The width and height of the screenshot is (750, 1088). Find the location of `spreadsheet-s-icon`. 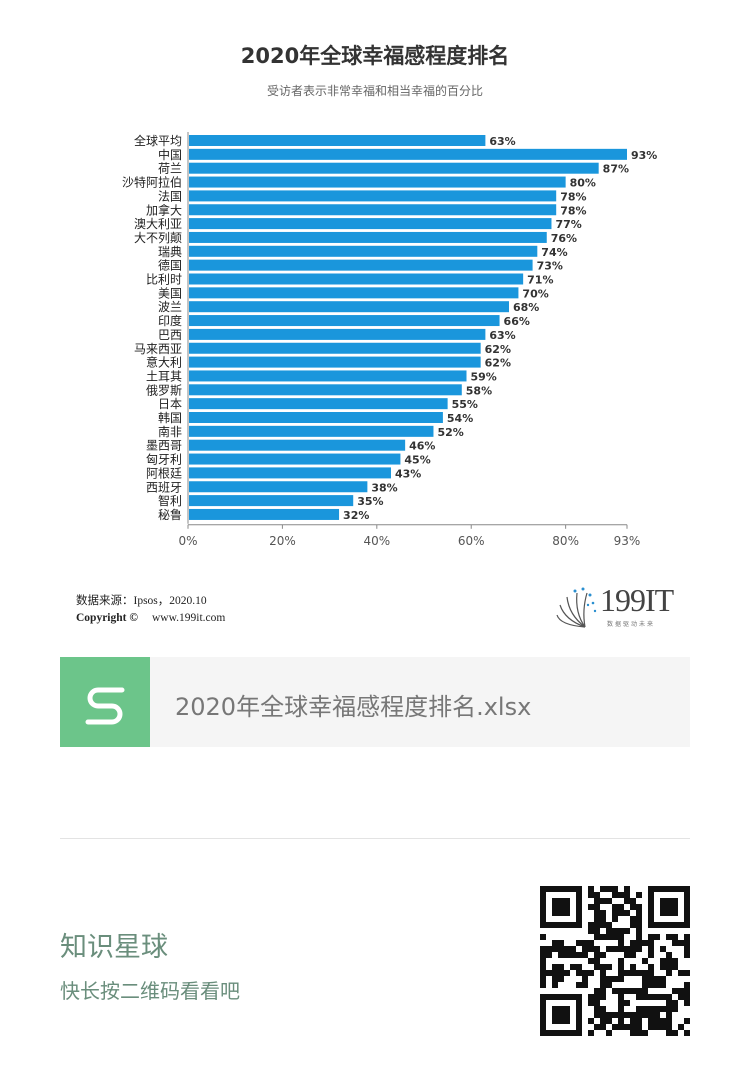

spreadsheet-s-icon is located at coordinates (105, 702).